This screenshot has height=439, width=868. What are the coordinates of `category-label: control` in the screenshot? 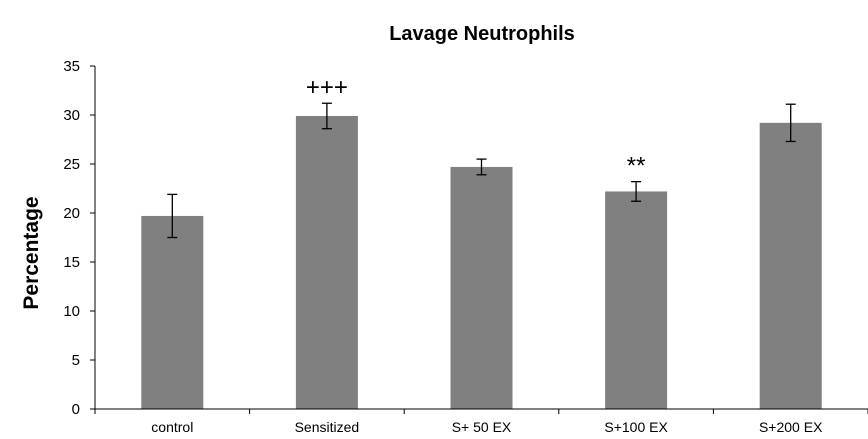 It's located at (172, 427).